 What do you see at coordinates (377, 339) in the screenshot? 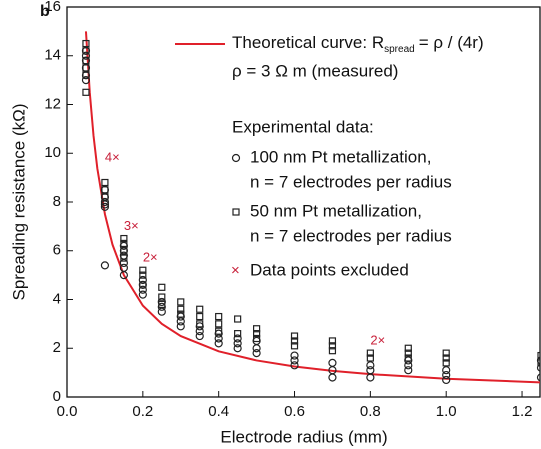
I see `excluded-point: 2×` at bounding box center [377, 339].